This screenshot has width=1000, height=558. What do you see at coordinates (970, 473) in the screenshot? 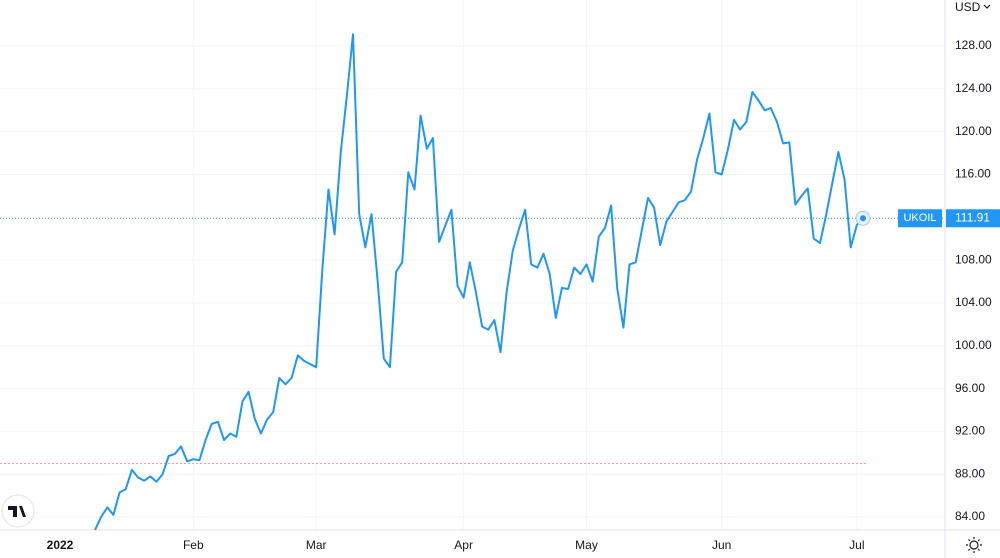
I see `y-tick-label: 88.00` at bounding box center [970, 473].